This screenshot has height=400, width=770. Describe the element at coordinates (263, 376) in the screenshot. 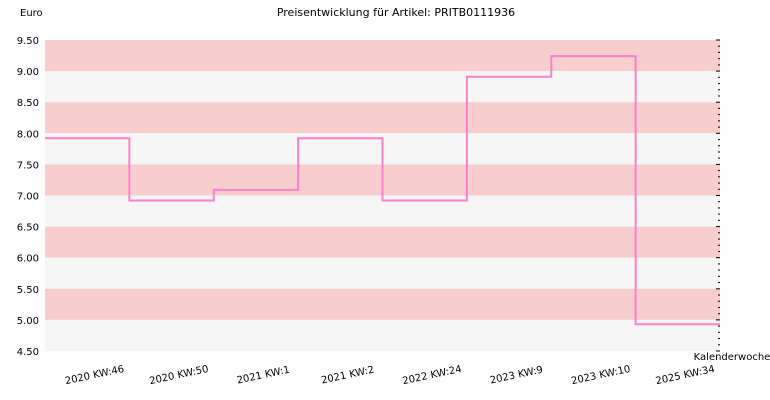

I see `x-tick-label: 2021 KW:1` at that location.